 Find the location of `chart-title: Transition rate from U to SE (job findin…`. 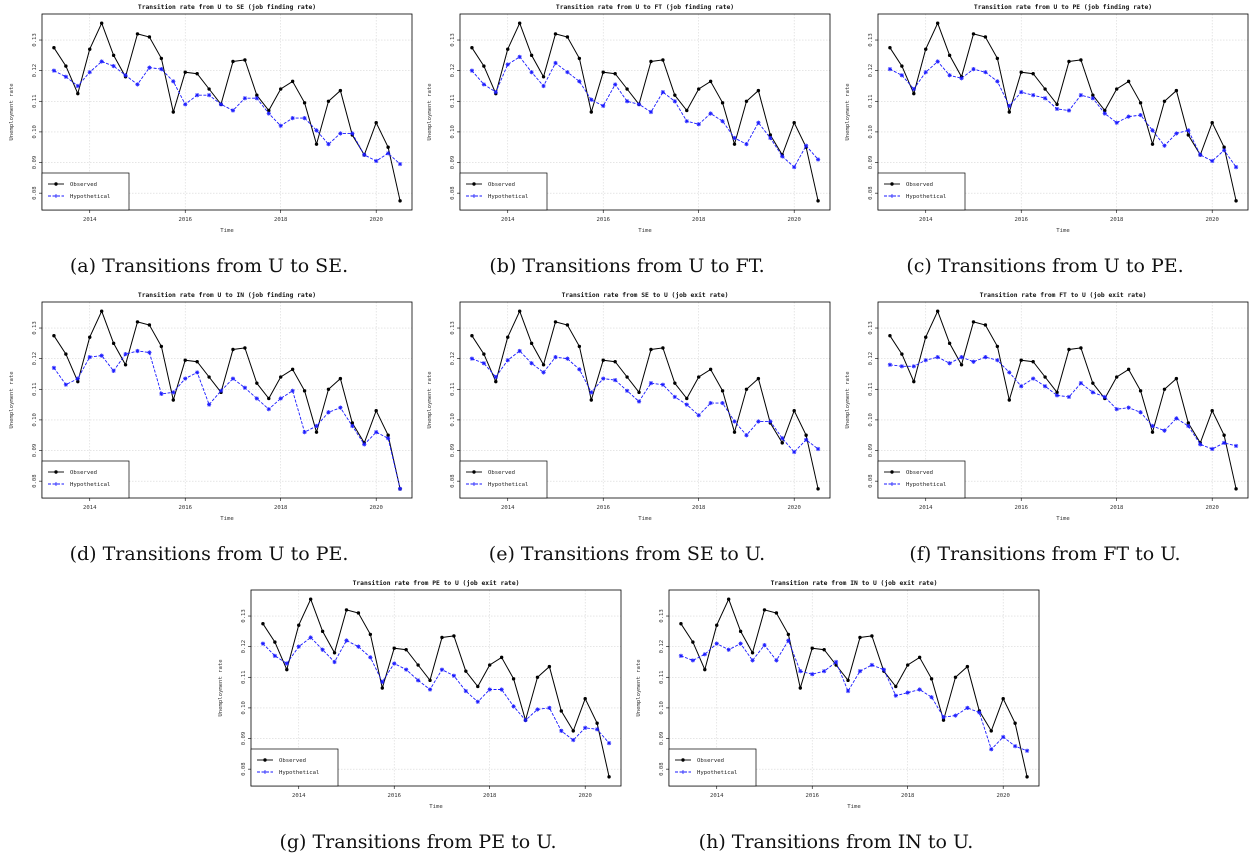

chart-title: Transition rate from U to SE (job findin… is located at coordinates (227, 7).